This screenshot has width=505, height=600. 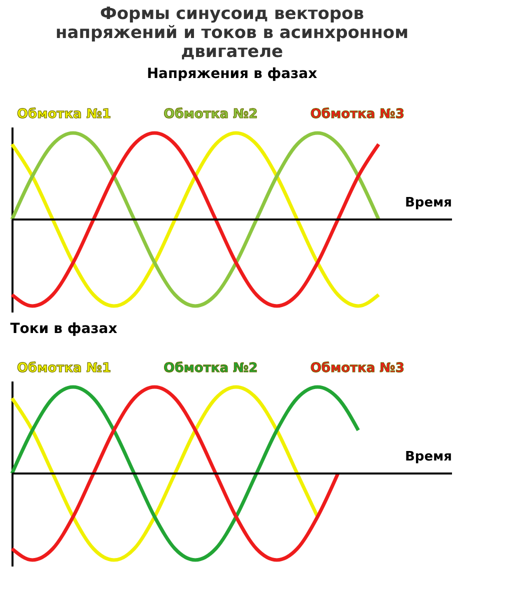 I want to click on chart-title: Токи в фазах, so click(x=64, y=329).